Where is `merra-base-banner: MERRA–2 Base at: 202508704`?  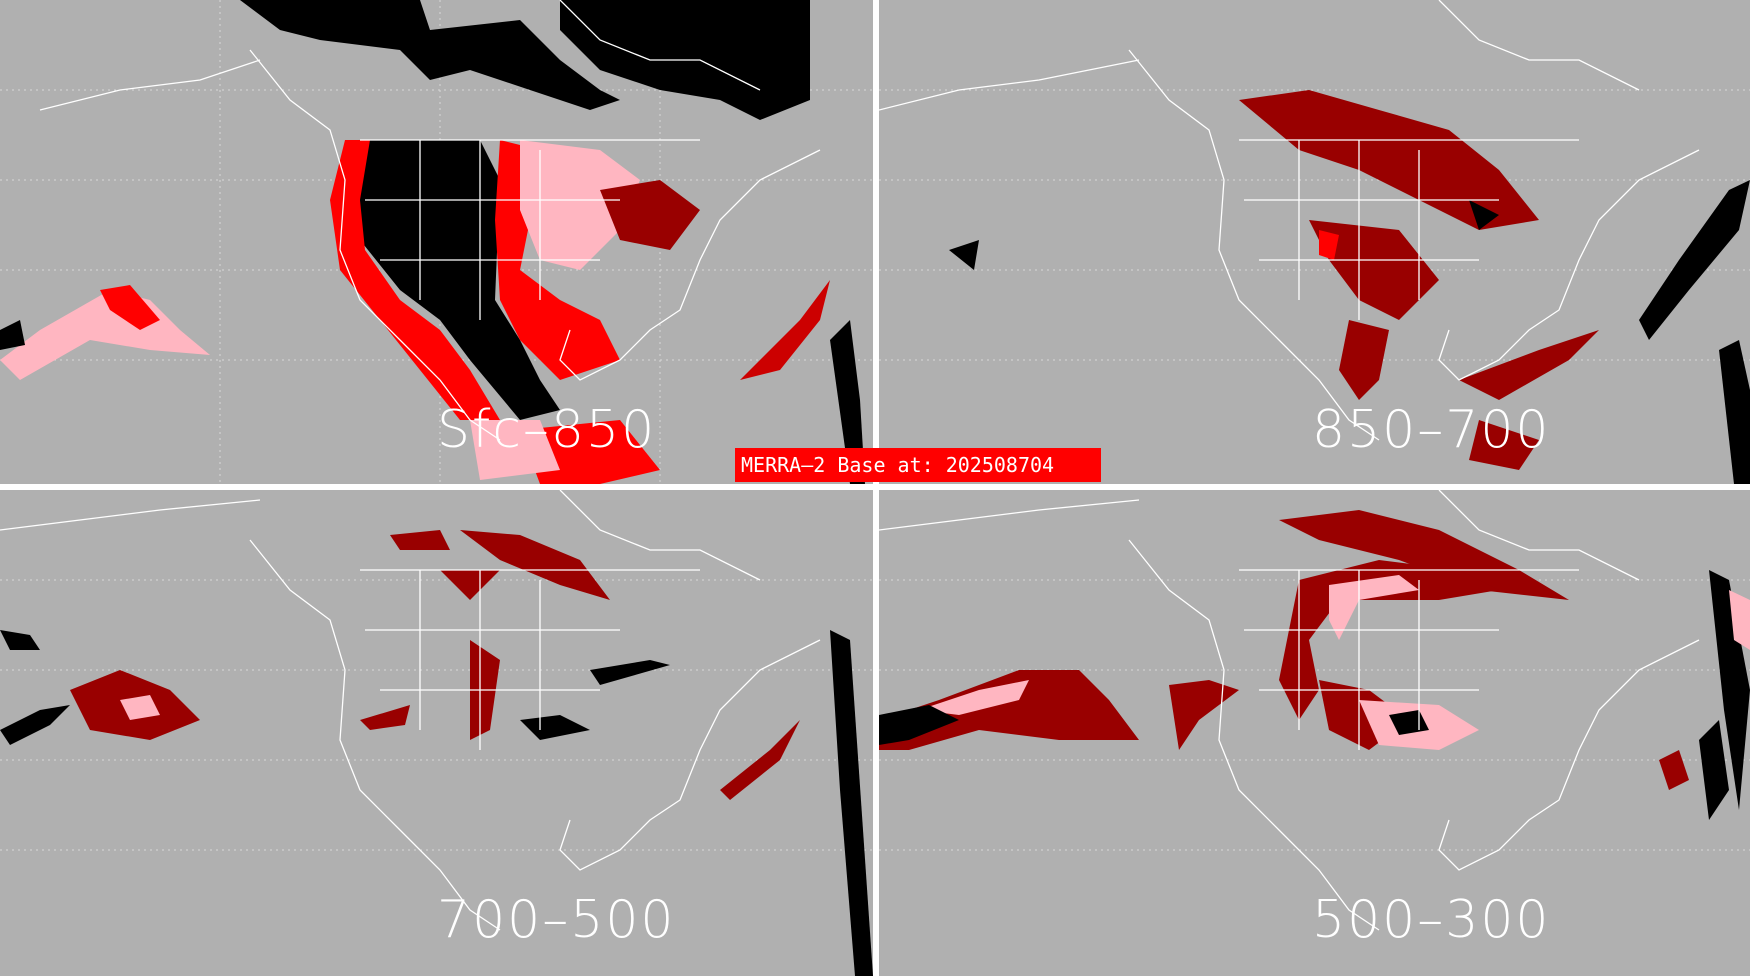 merra-base-banner: MERRA–2 Base at: 202508704 is located at coordinates (918, 465).